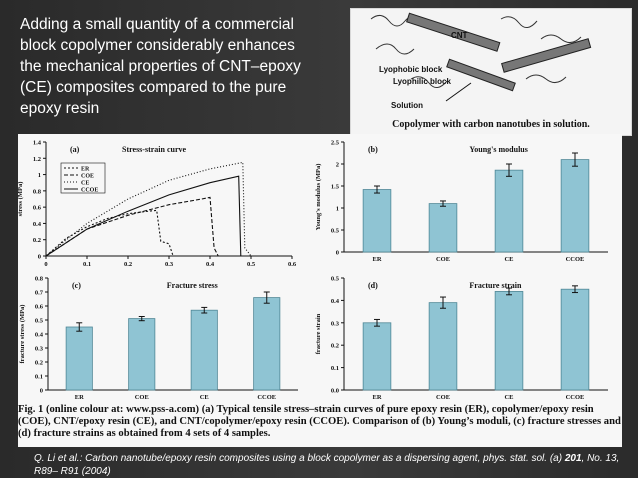 Image resolution: width=638 pixels, height=478 pixels. What do you see at coordinates (87, 177) in the screenshot?
I see `legend-label: COE` at bounding box center [87, 177].